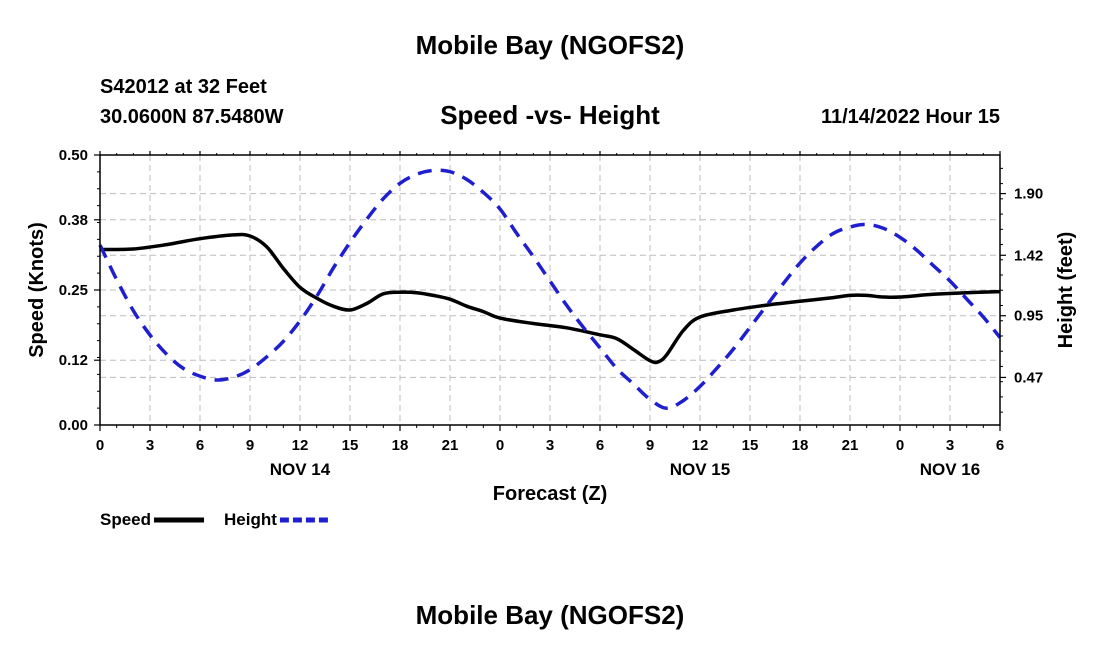  I want to click on y-left-tick-label: 0.25, so click(73, 290).